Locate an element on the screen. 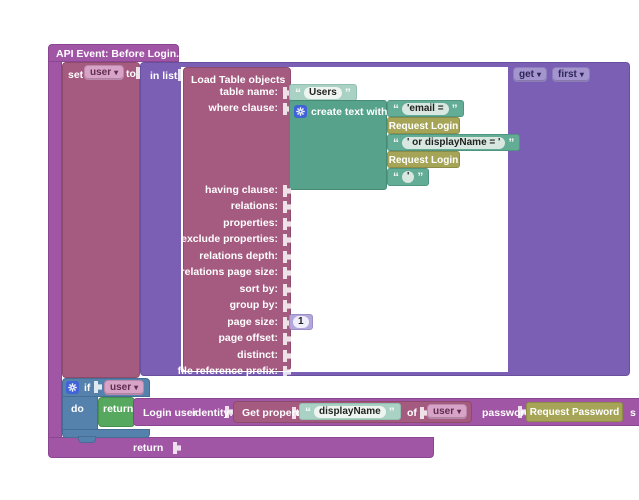  truncated-label: s is located at coordinates (633, 413).